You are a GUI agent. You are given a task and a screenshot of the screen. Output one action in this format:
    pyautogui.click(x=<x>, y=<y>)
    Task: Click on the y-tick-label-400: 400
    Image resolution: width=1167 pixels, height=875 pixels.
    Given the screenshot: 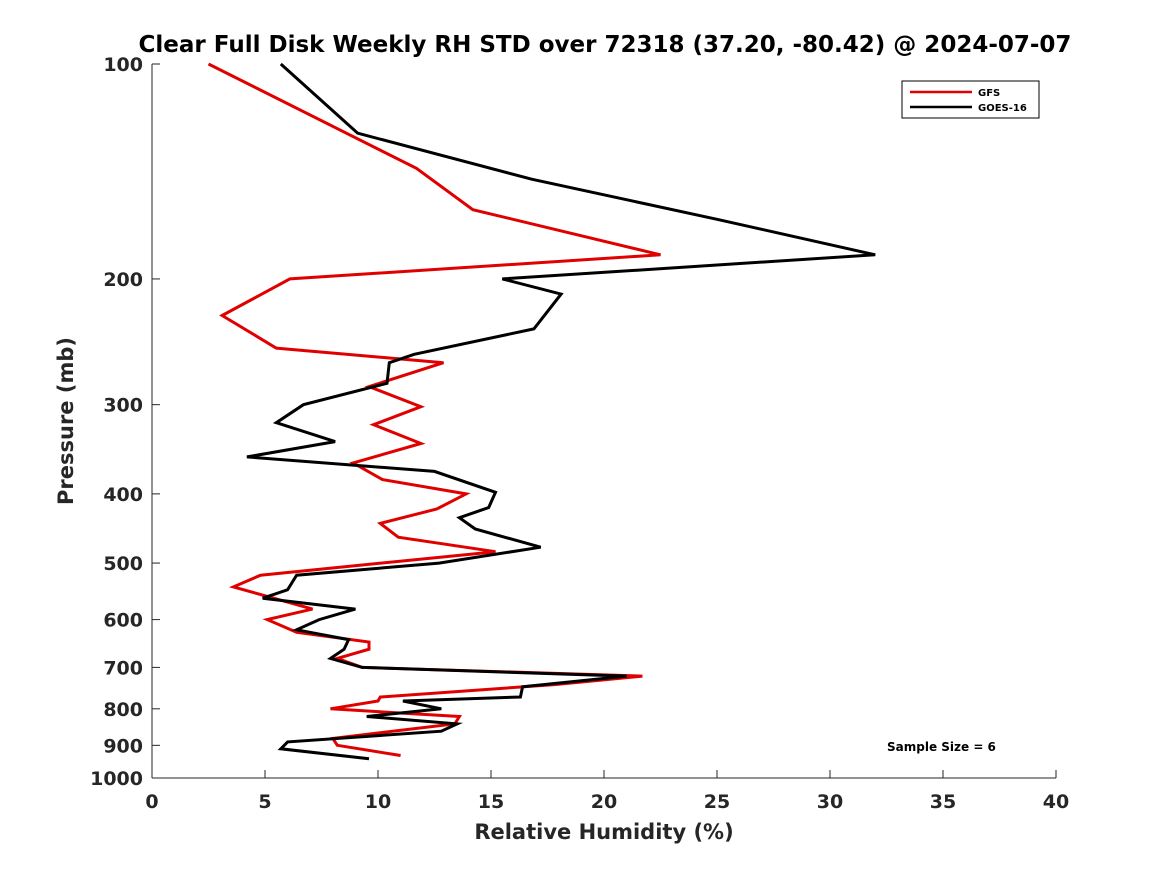 What is the action you would take?
    pyautogui.click(x=123, y=495)
    